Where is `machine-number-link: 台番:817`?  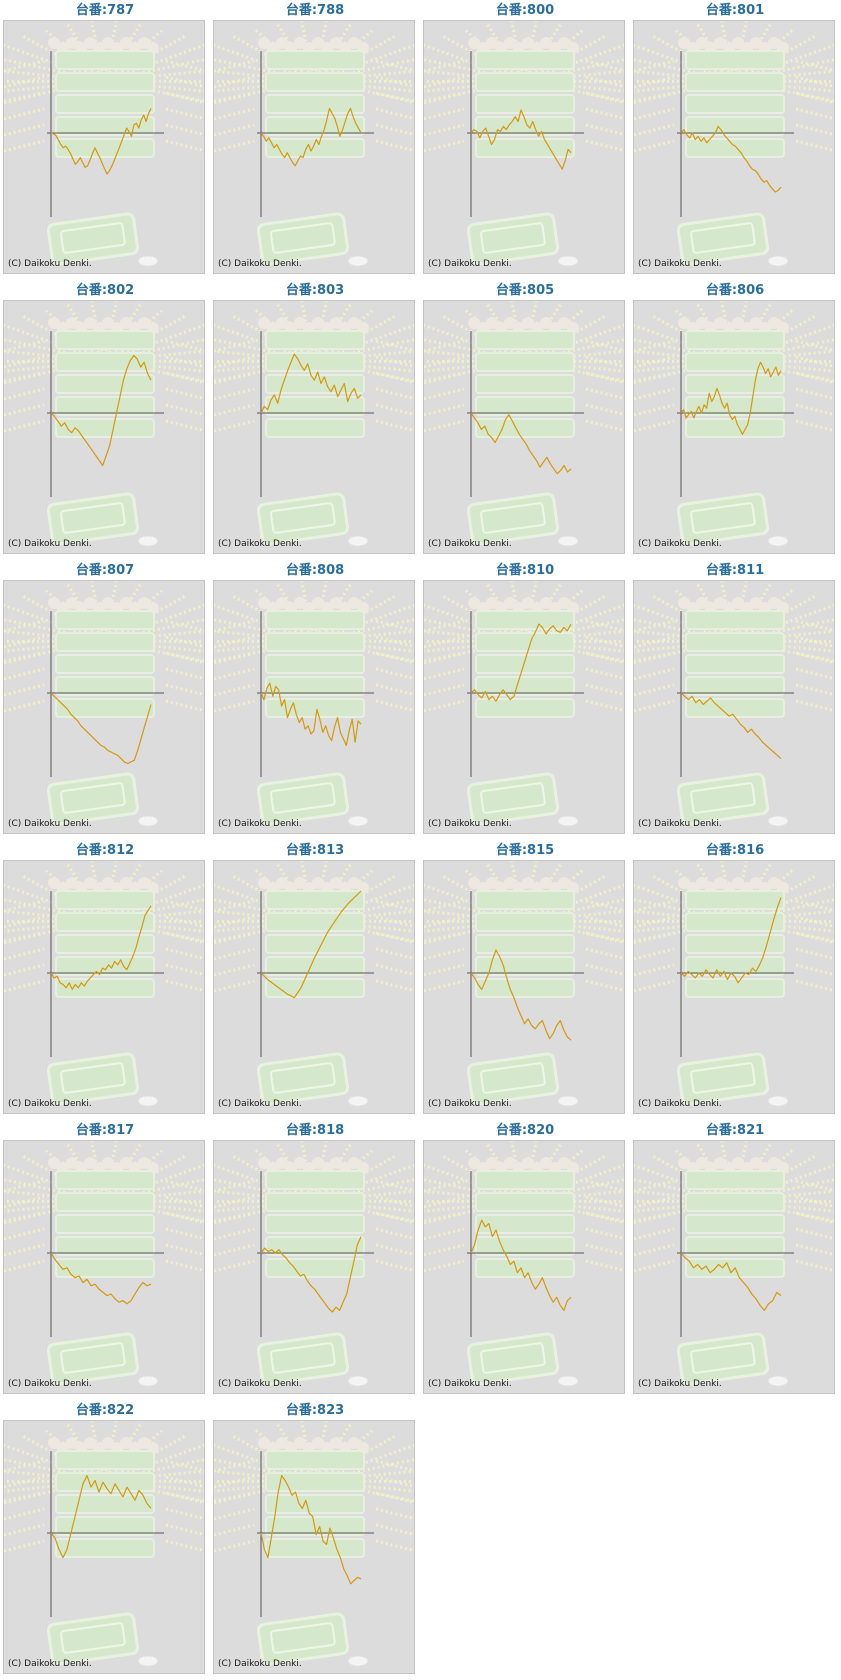
machine-number-link: 台番:817 is located at coordinates (105, 1130).